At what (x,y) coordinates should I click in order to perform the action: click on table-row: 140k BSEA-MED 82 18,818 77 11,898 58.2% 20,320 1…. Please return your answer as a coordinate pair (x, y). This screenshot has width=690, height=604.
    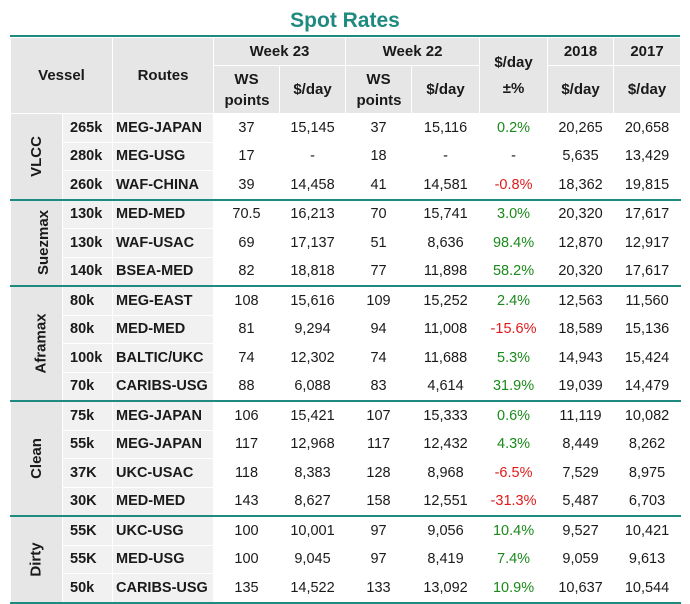
    Looking at the image, I should click on (346, 271).